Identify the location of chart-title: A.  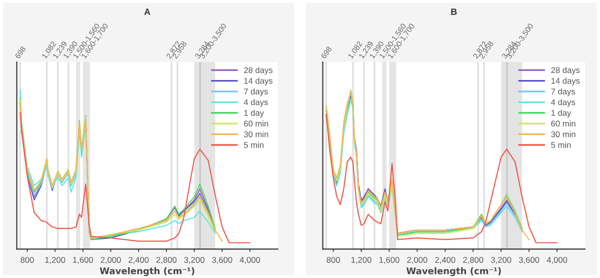
(147, 11).